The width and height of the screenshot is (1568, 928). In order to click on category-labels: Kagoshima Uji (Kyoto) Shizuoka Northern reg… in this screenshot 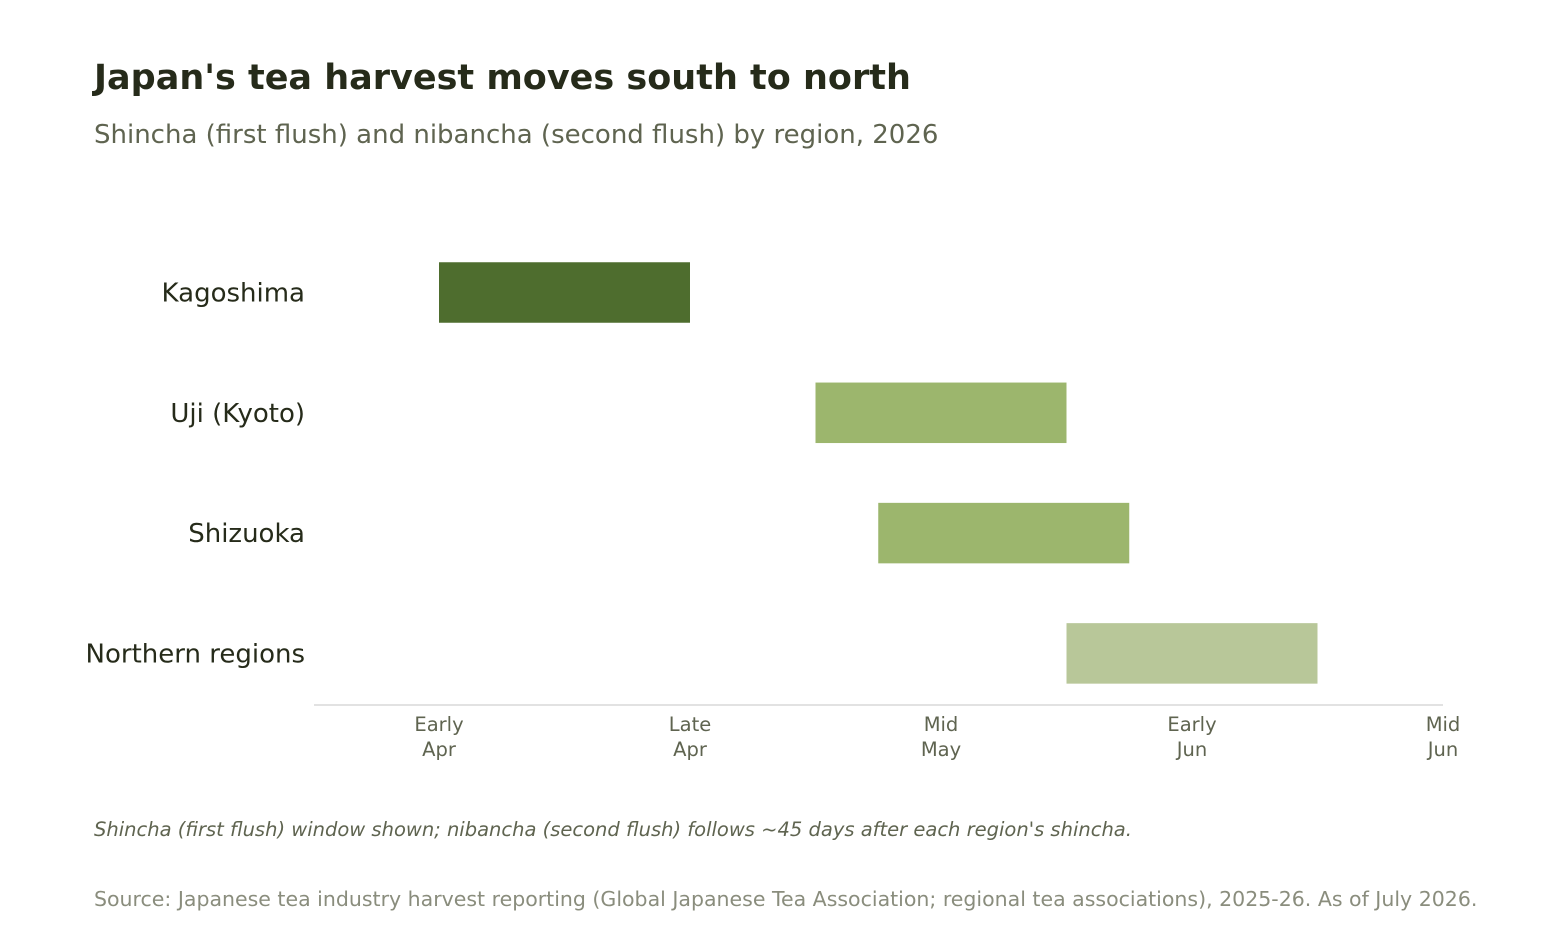, I will do `click(195, 474)`.